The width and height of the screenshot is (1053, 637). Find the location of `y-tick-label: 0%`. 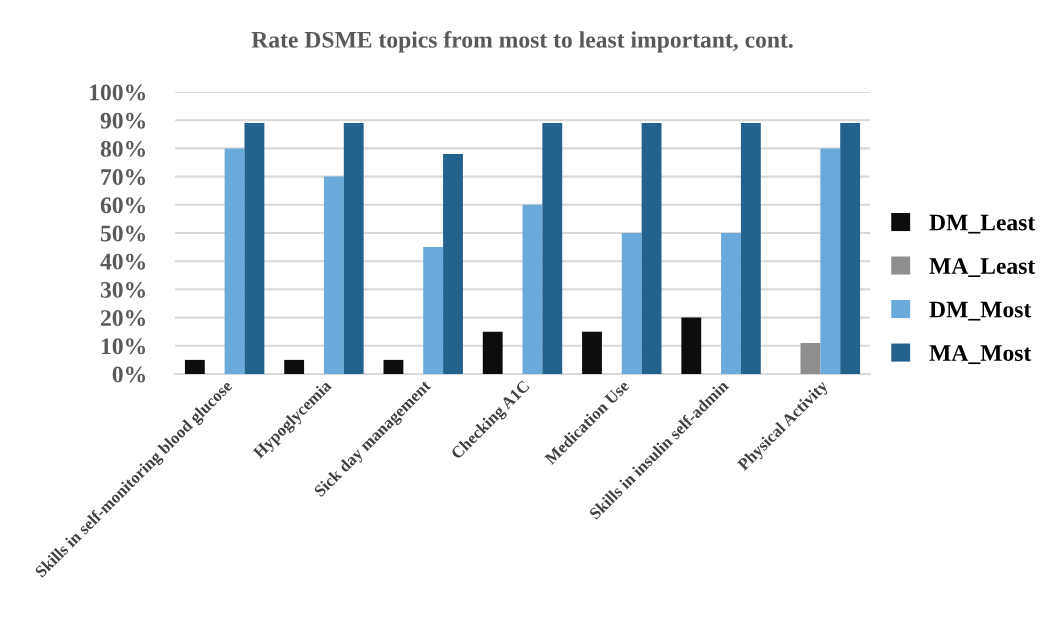

y-tick-label: 0% is located at coordinates (129, 374).